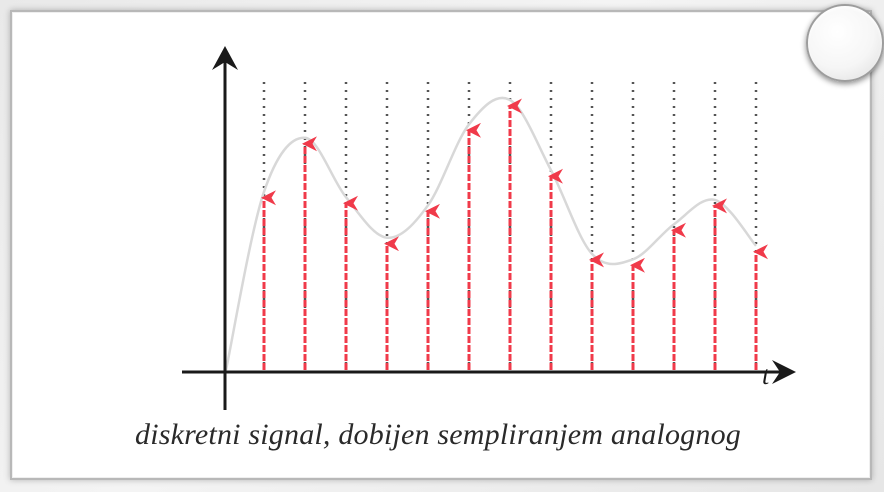 This screenshot has height=492, width=884. I want to click on y-axis, so click(225, 228).